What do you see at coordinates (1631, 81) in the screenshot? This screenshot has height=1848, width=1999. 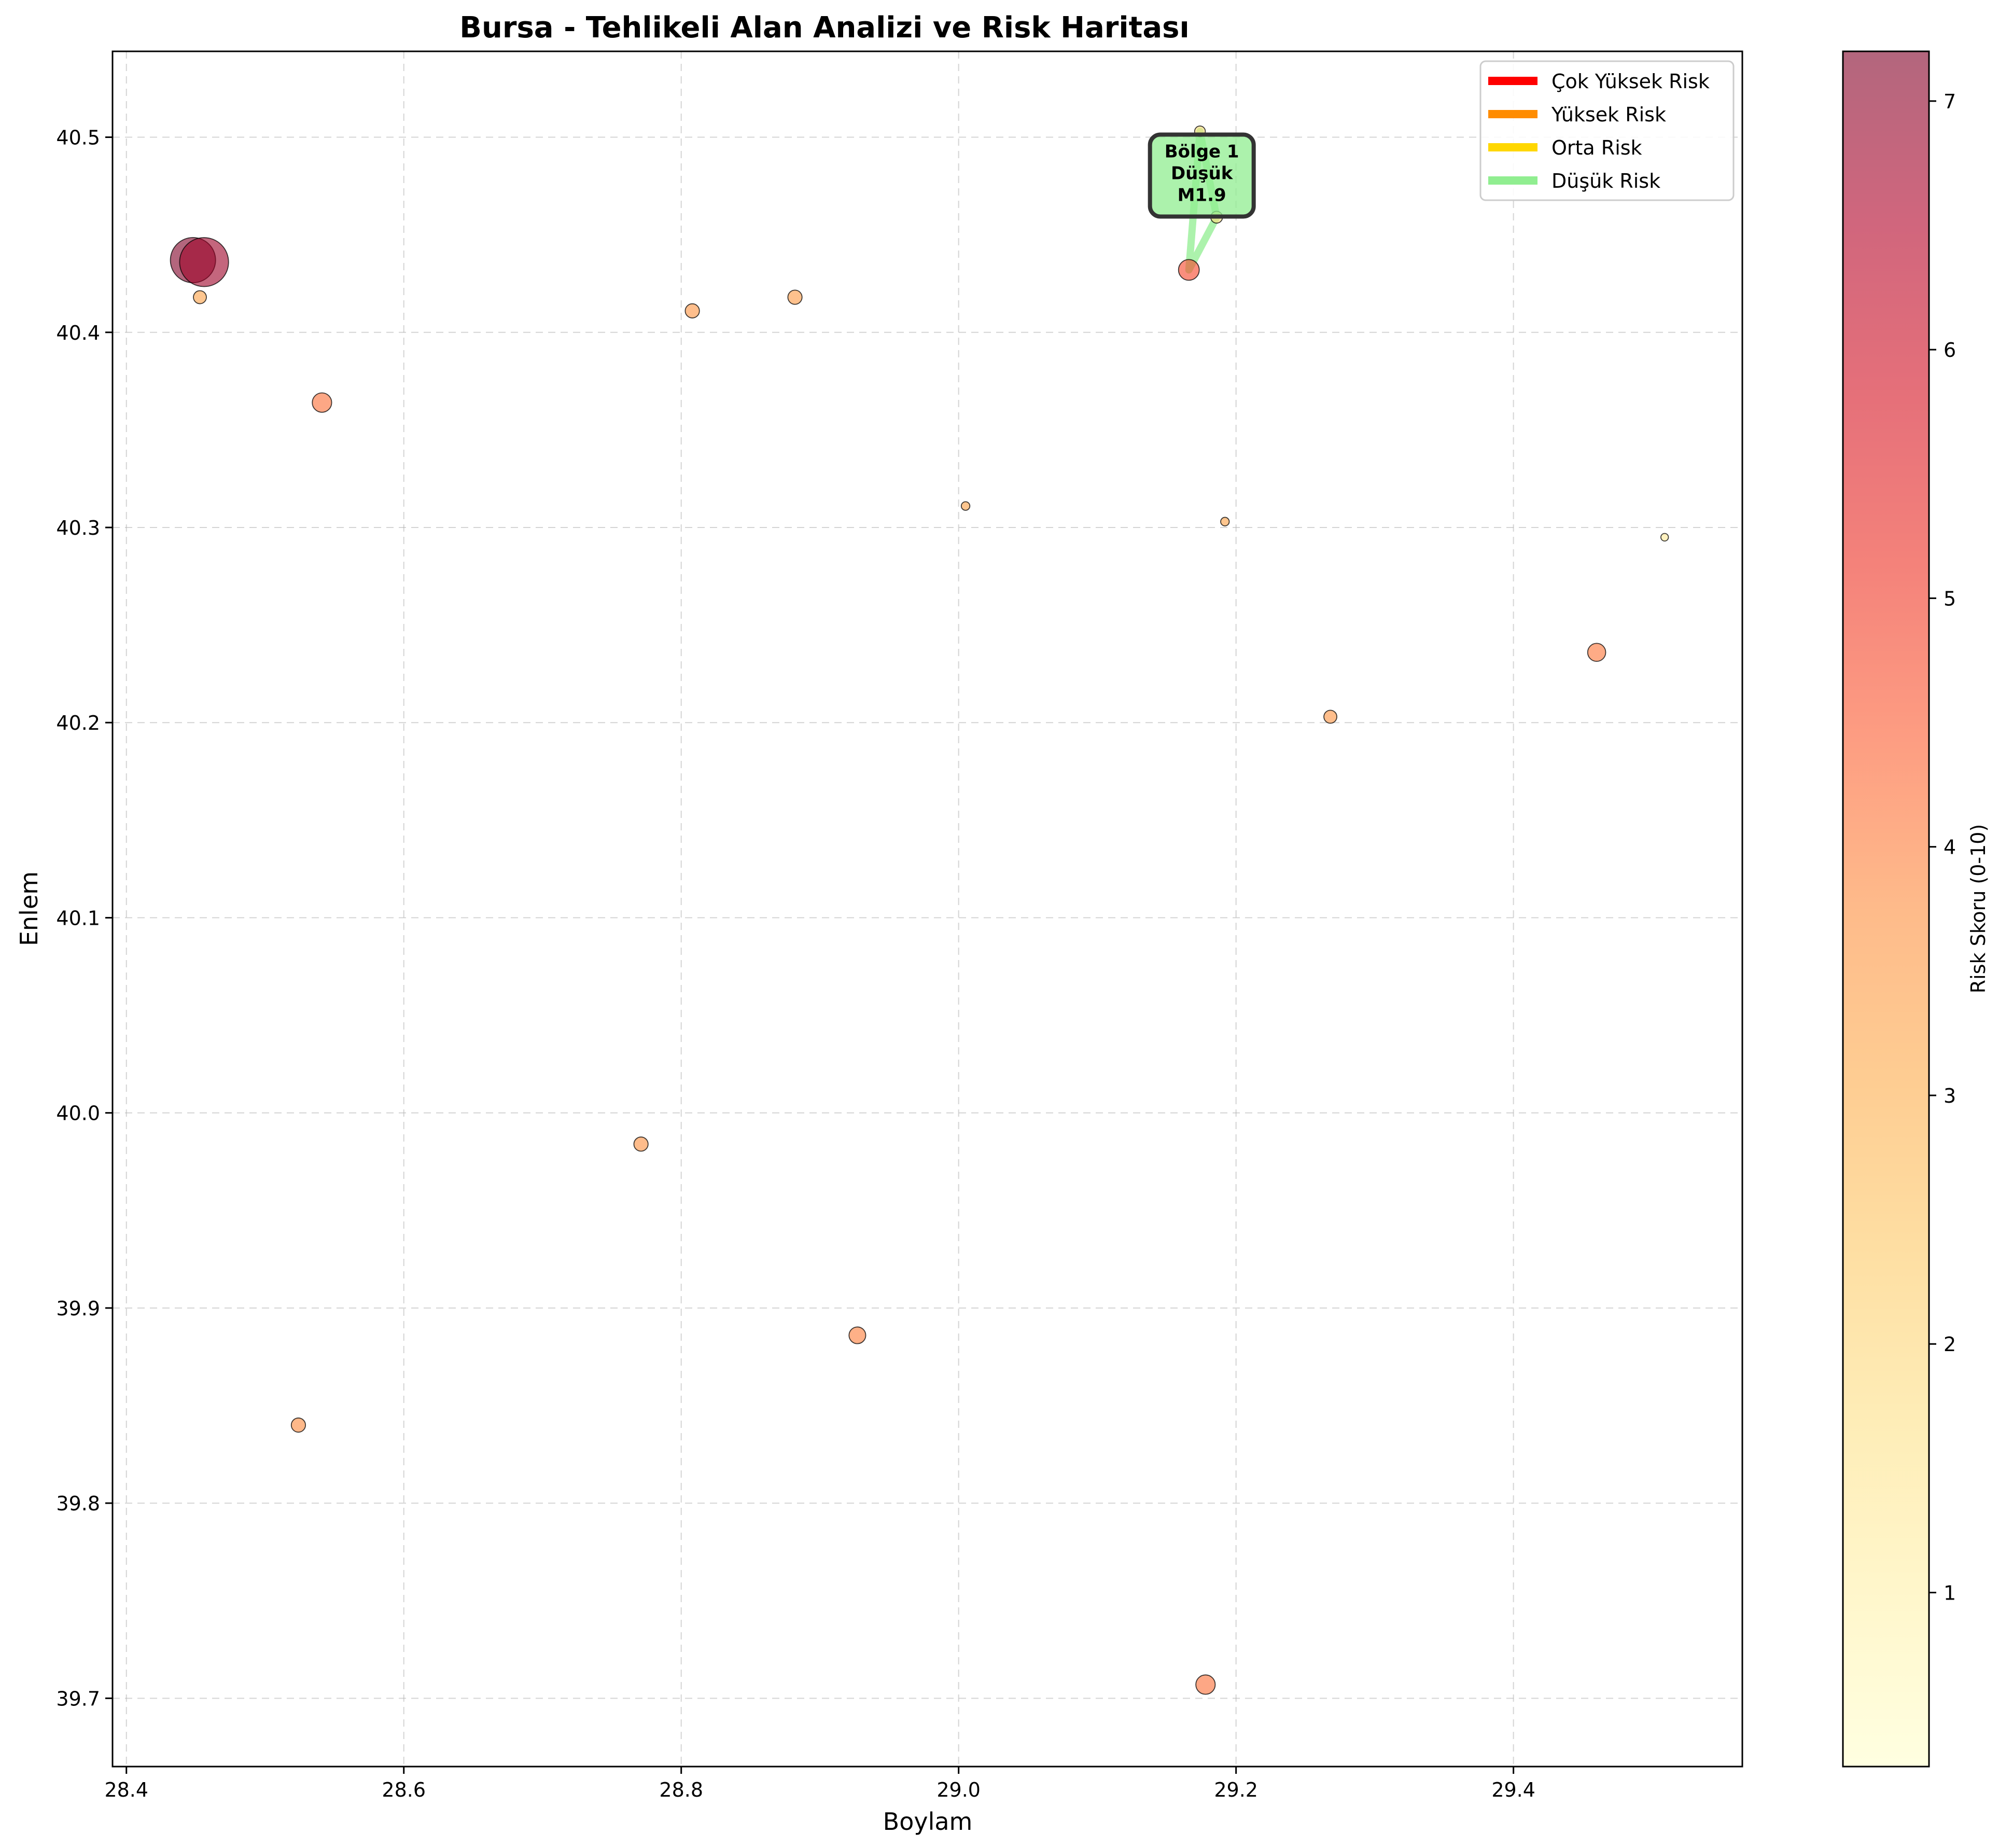 I see `legend-entry-label: Çok Yüksek Risk` at bounding box center [1631, 81].